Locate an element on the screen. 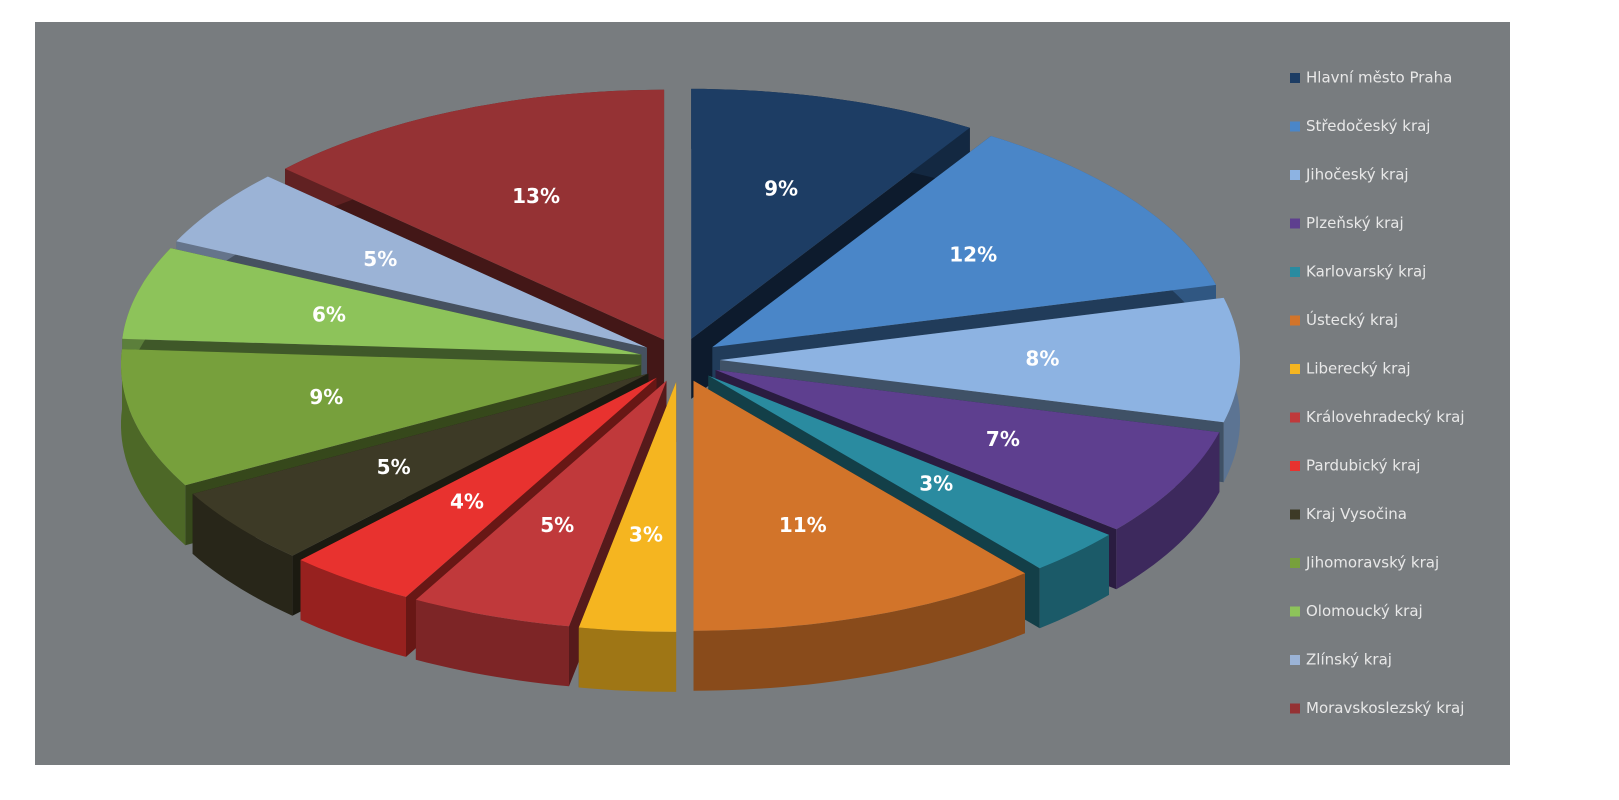 The height and width of the screenshot is (800, 1619). data-label: 11% is located at coordinates (803, 525).